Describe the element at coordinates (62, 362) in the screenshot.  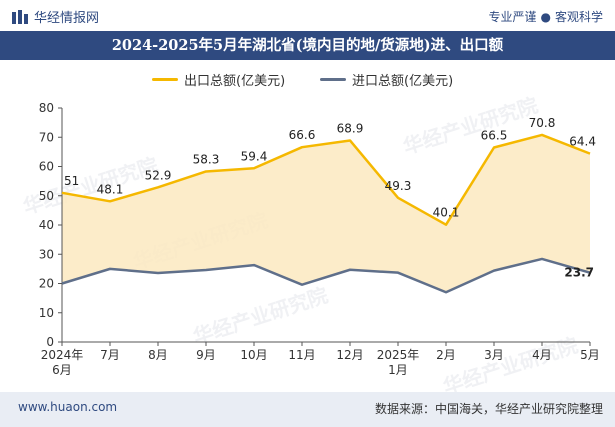
I see `x-tick-label: 2024年 6月` at that location.